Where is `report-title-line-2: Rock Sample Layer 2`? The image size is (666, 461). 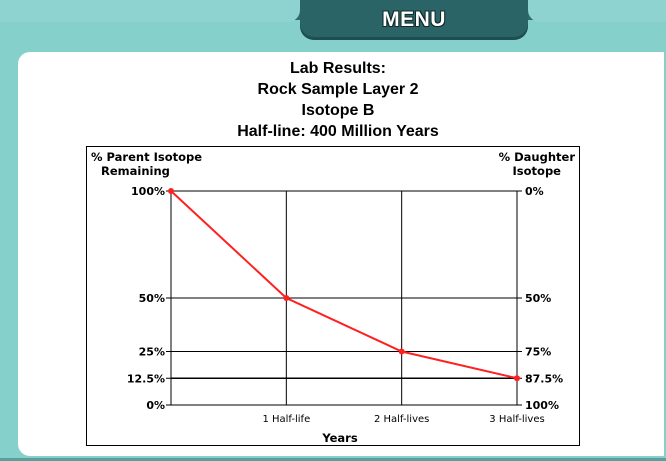 report-title-line-2: Rock Sample Layer 2 is located at coordinates (338, 89).